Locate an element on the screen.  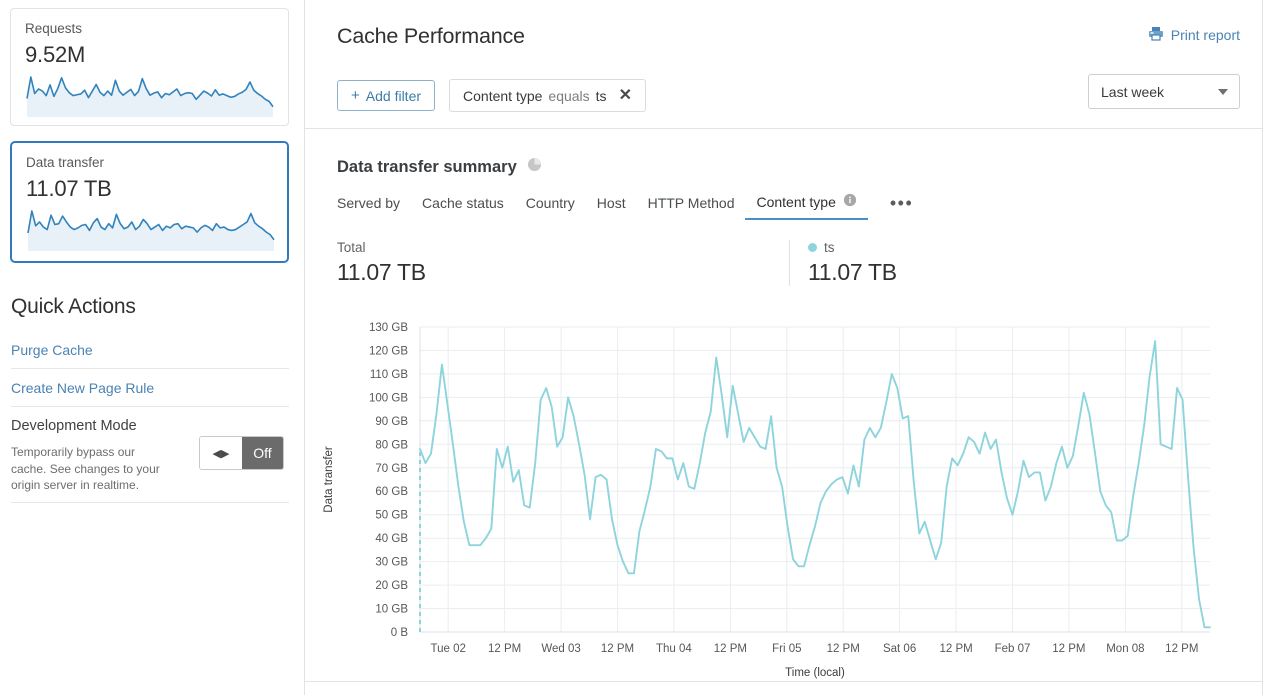
page-title: Cache Performance is located at coordinates (431, 36).